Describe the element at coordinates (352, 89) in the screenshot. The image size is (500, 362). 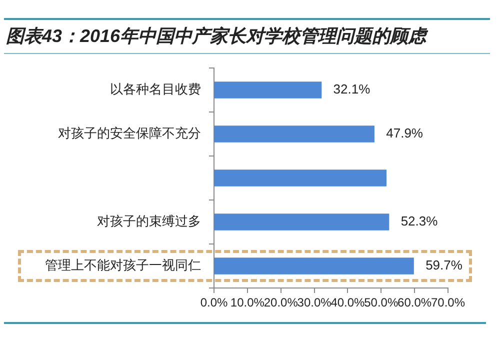
I see `data-label: 32.1%` at that location.